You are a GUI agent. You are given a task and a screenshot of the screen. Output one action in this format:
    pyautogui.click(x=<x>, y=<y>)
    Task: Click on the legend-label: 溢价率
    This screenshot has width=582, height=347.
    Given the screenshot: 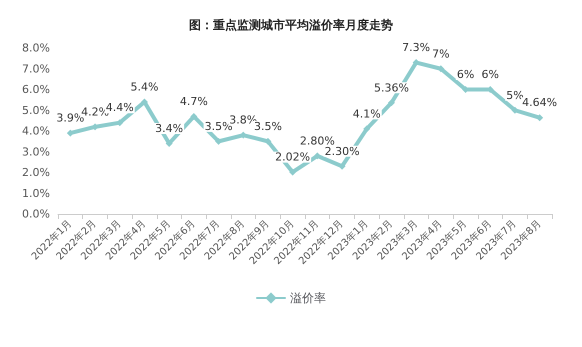 What is the action you would take?
    pyautogui.click(x=308, y=298)
    